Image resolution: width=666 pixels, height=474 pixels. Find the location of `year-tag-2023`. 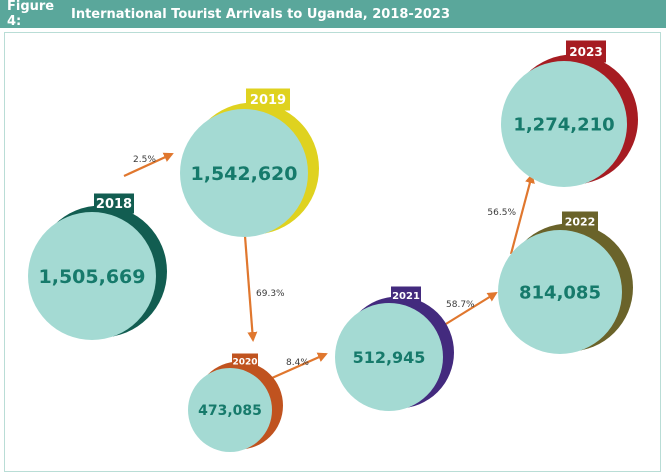

year-tag-2023 is located at coordinates (586, 51).